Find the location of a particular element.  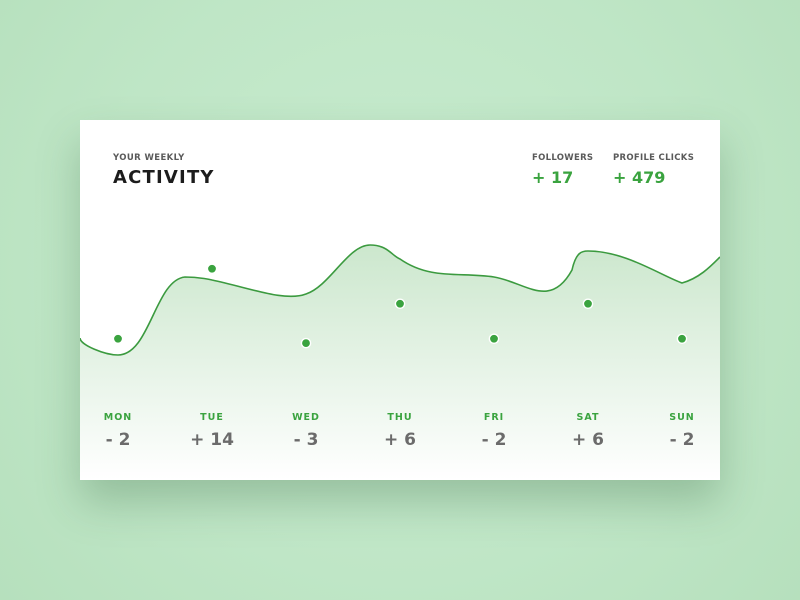

day-value-thu: + 6 is located at coordinates (400, 440).